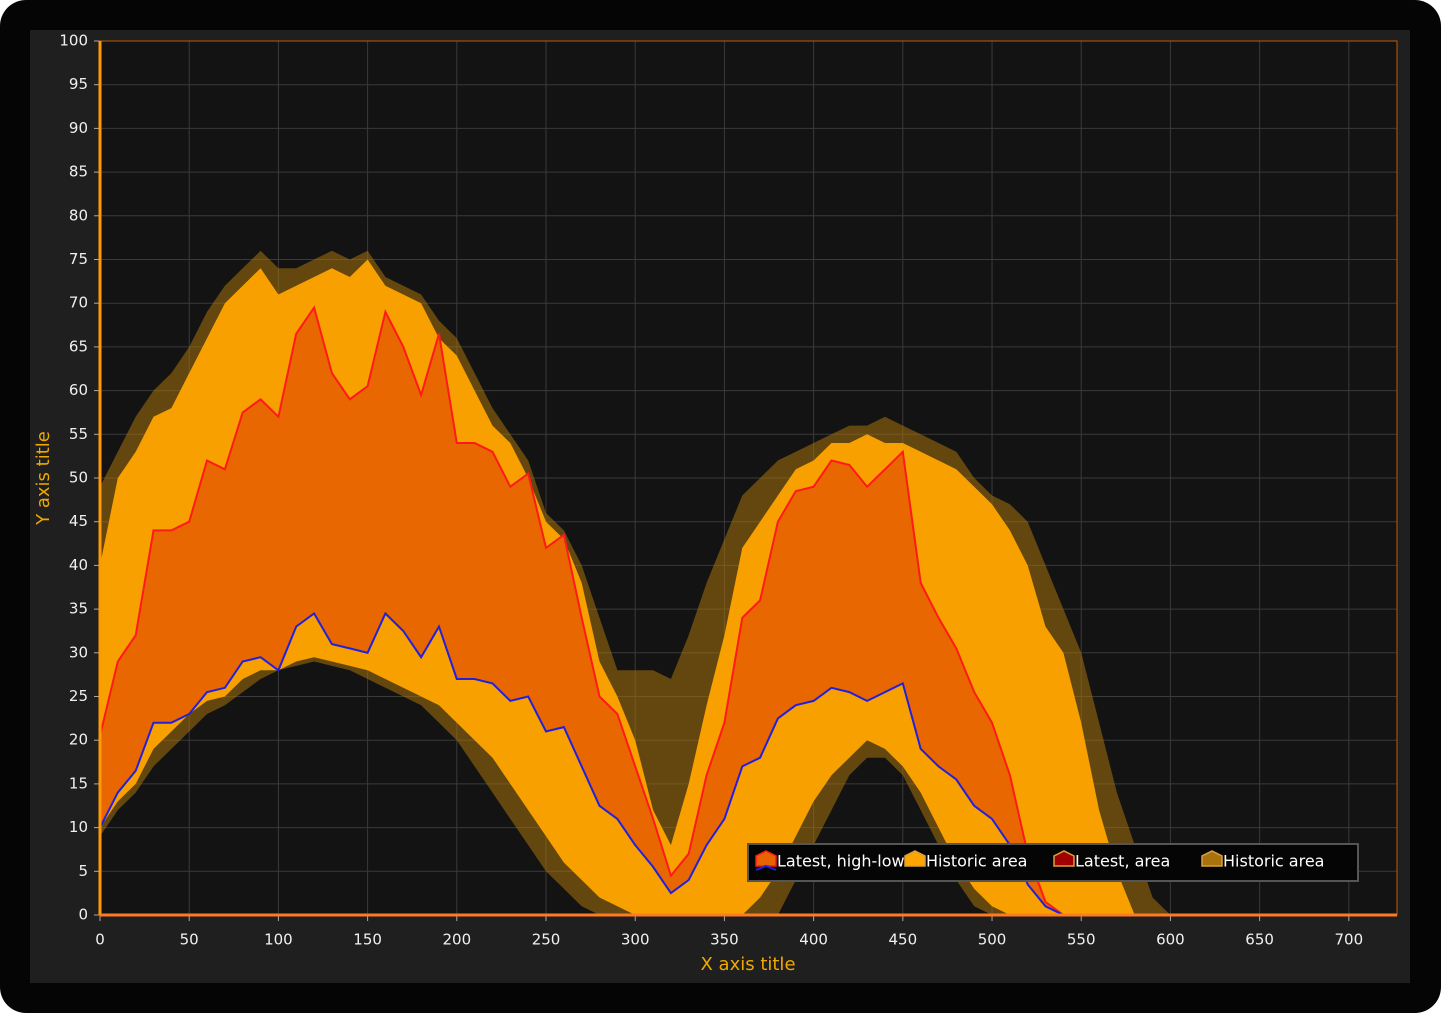 The image size is (1441, 1013). Describe the element at coordinates (78, 740) in the screenshot. I see `y-tick-label: 20` at that location.